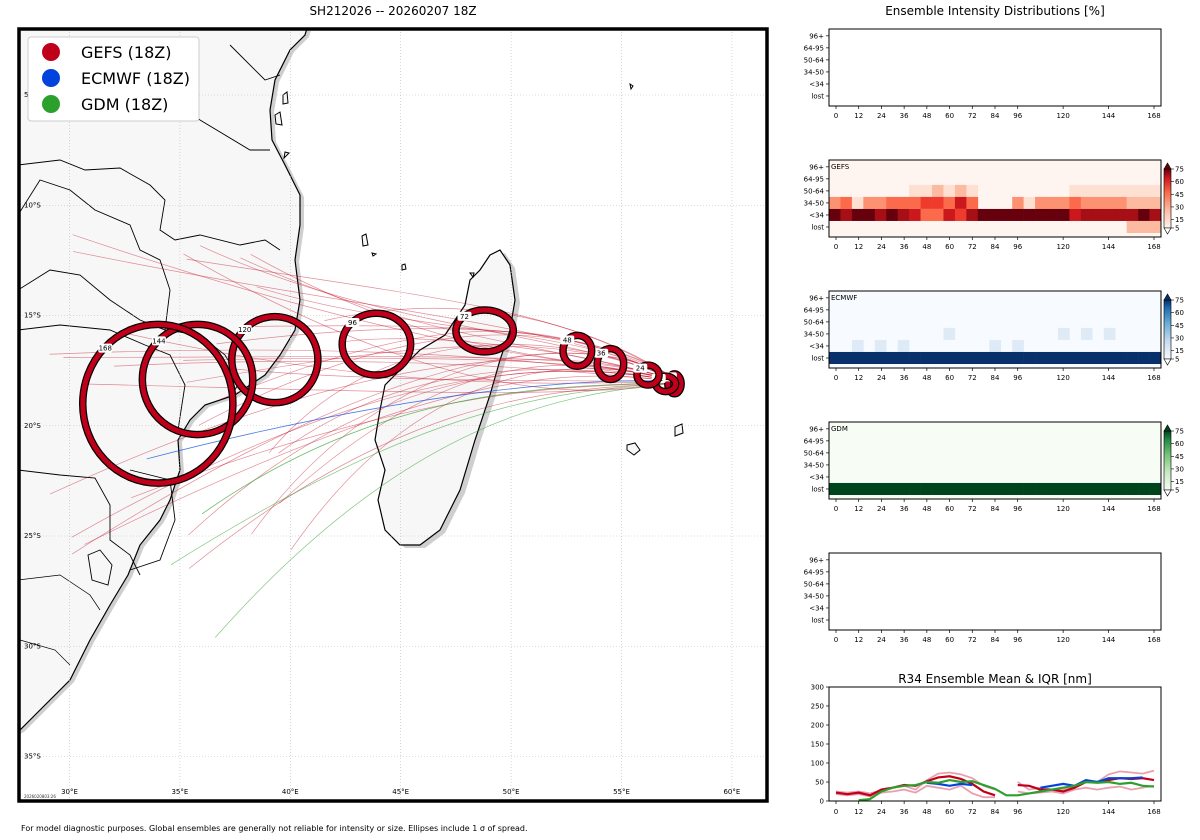  I want to click on hour-label: 24, so click(881, 640).